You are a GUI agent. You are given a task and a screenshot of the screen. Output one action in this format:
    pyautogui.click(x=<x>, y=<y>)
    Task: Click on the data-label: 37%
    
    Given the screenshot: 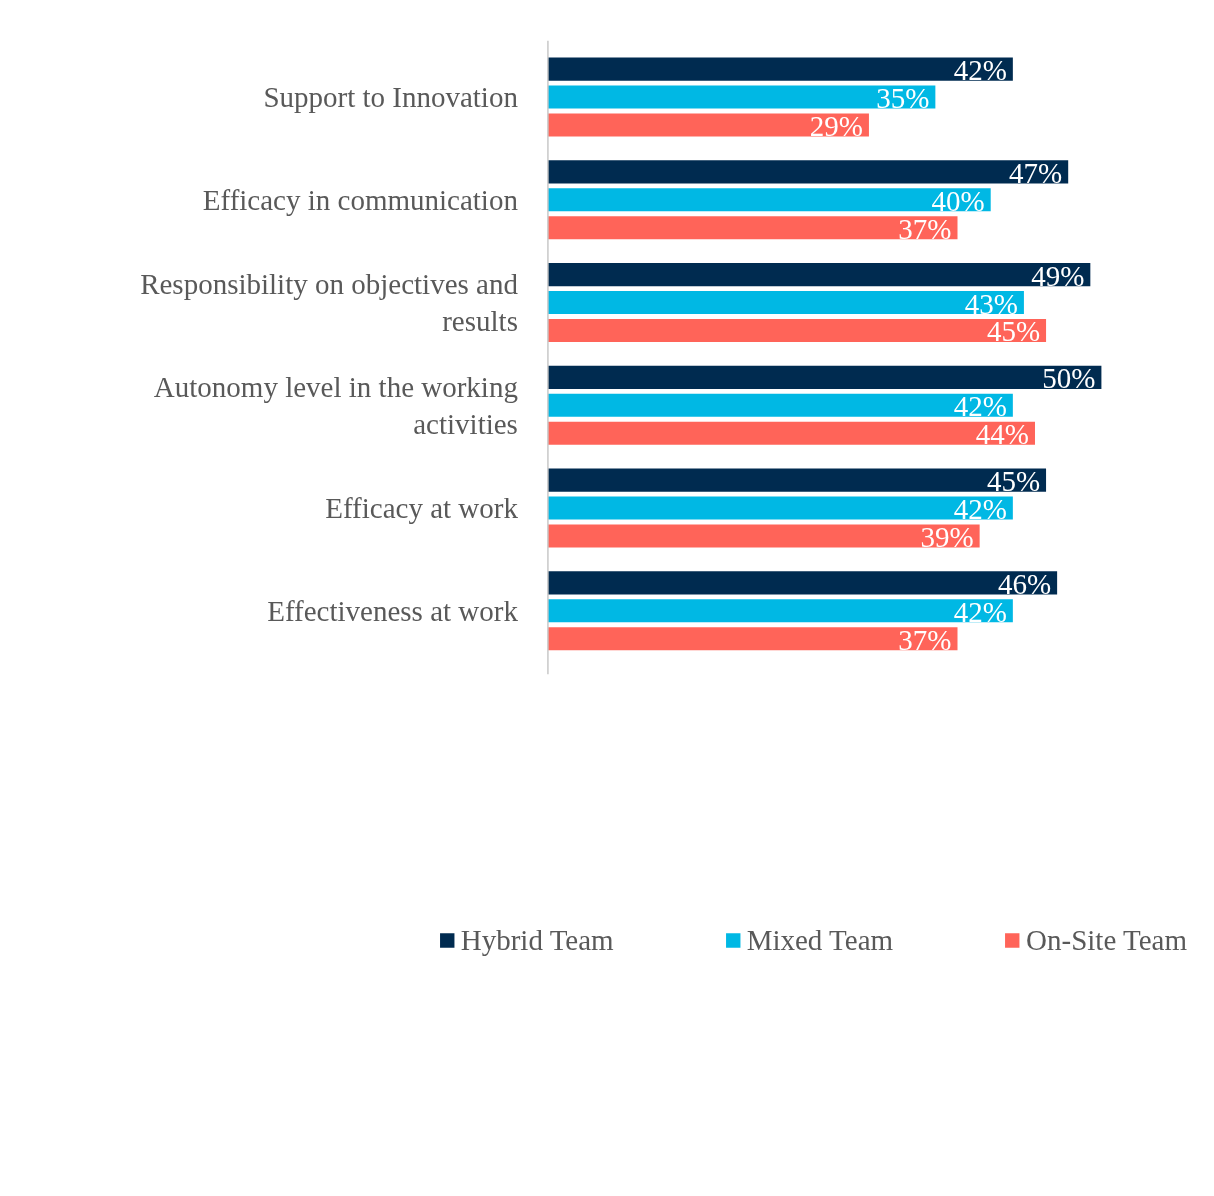 What is the action you would take?
    pyautogui.click(x=925, y=639)
    